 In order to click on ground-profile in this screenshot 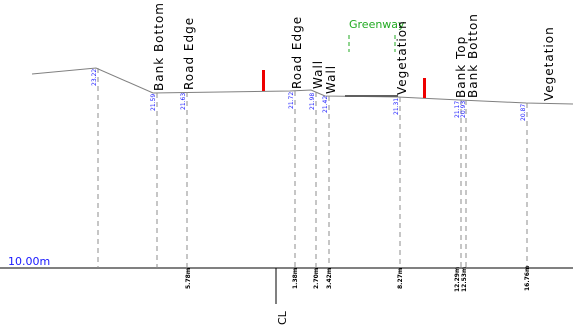, I will do `click(302, 86)`.